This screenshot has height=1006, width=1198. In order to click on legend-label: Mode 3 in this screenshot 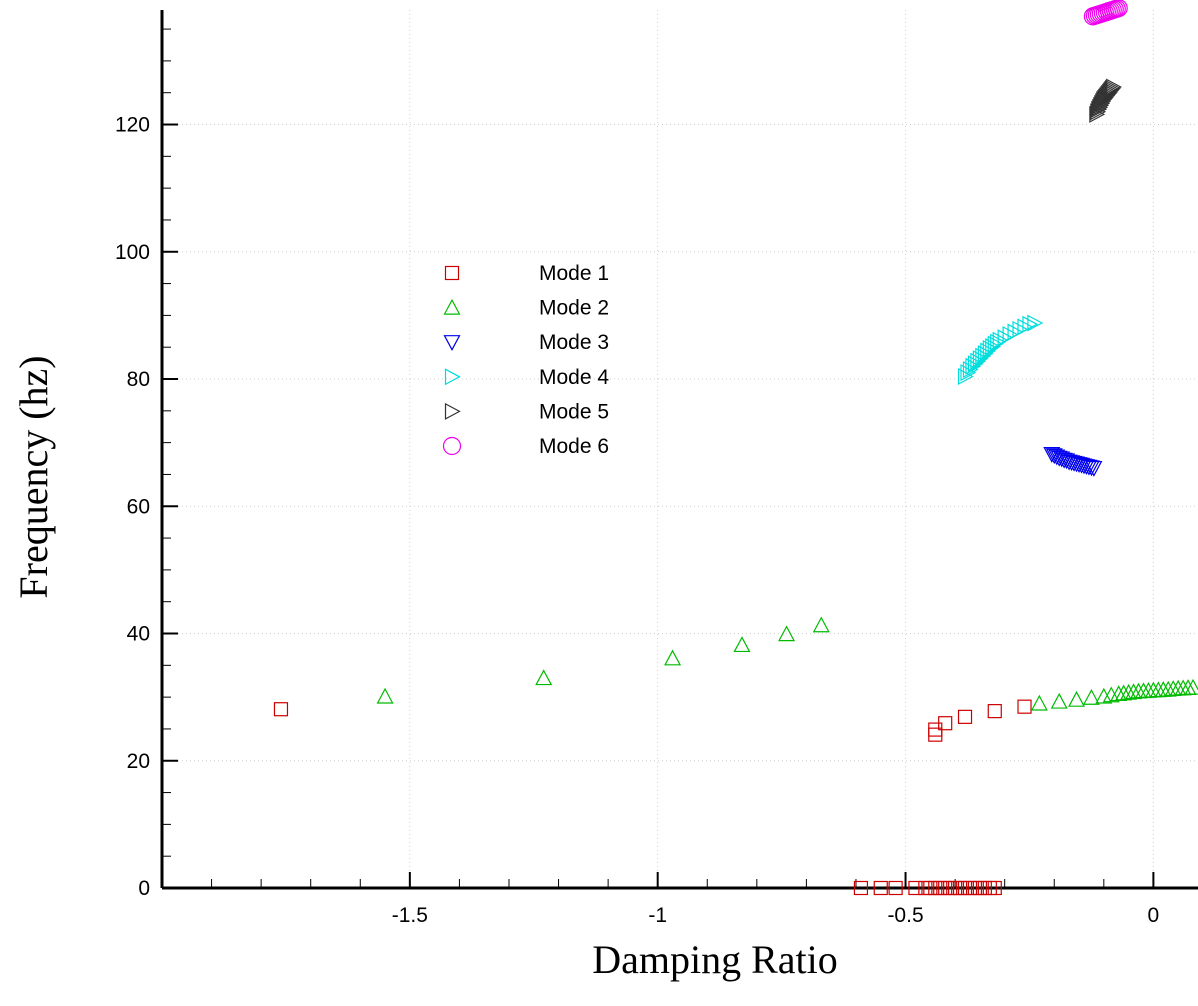, I will do `click(574, 342)`.